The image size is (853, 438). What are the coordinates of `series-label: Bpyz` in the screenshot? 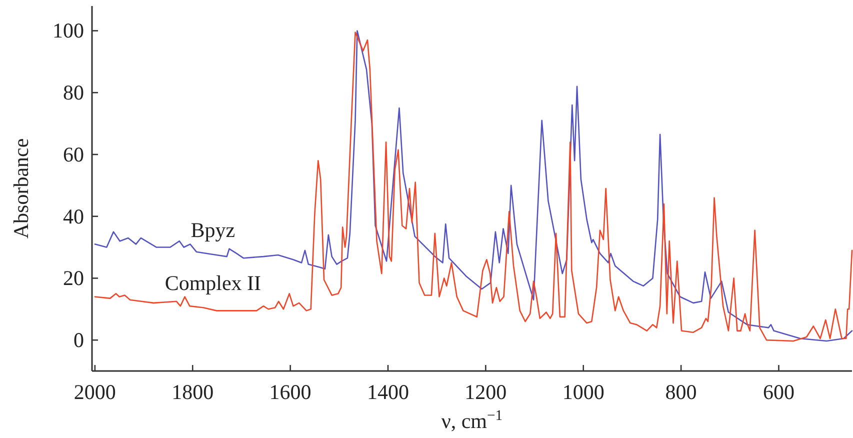 It's located at (213, 230).